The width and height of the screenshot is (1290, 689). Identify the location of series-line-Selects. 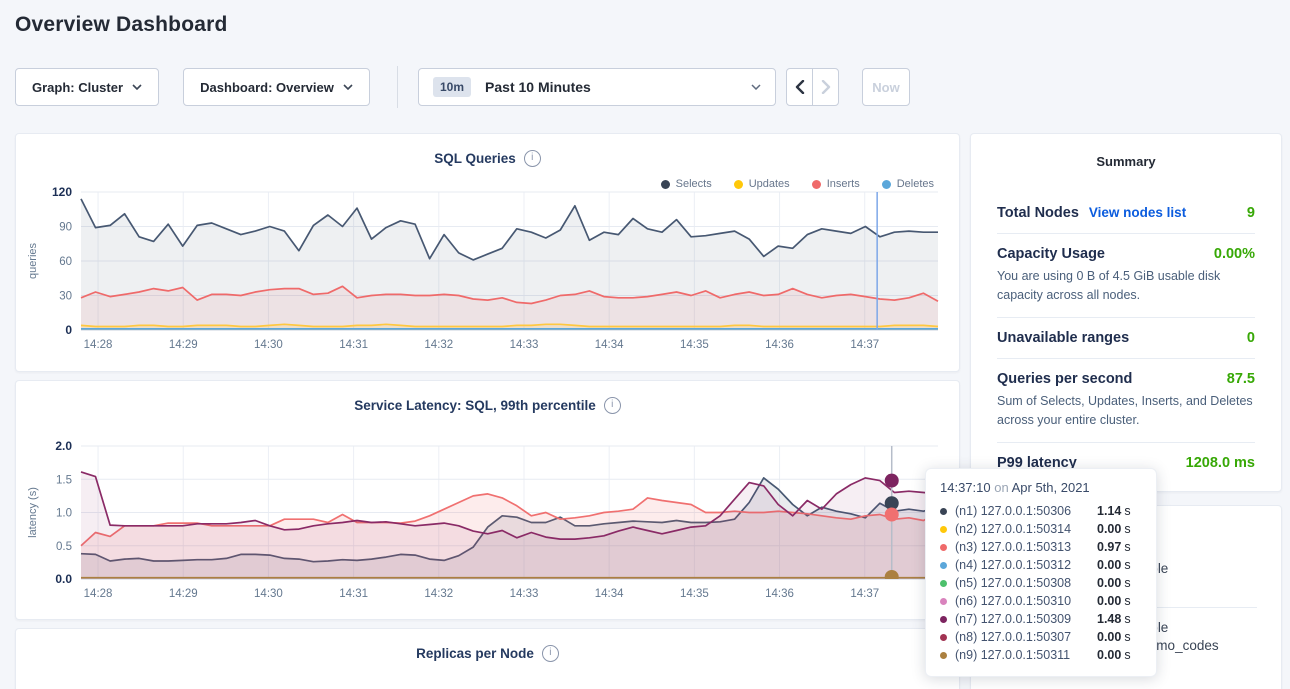
(509, 229).